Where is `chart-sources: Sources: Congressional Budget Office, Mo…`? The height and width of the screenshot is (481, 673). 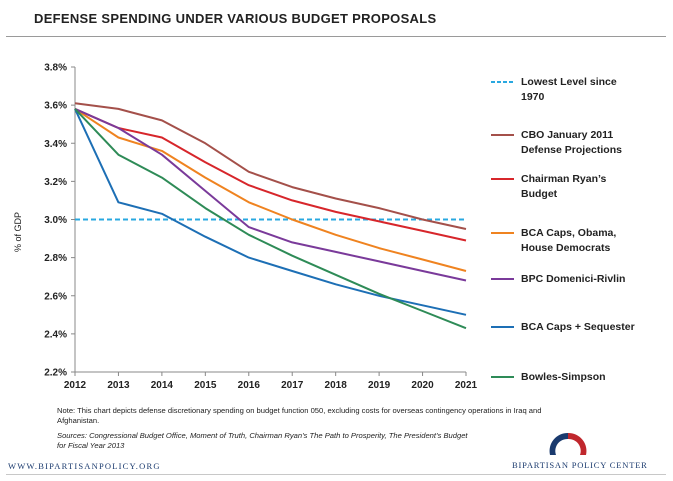
chart-sources: Sources: Congressional Budget Office, Mo… is located at coordinates (262, 440).